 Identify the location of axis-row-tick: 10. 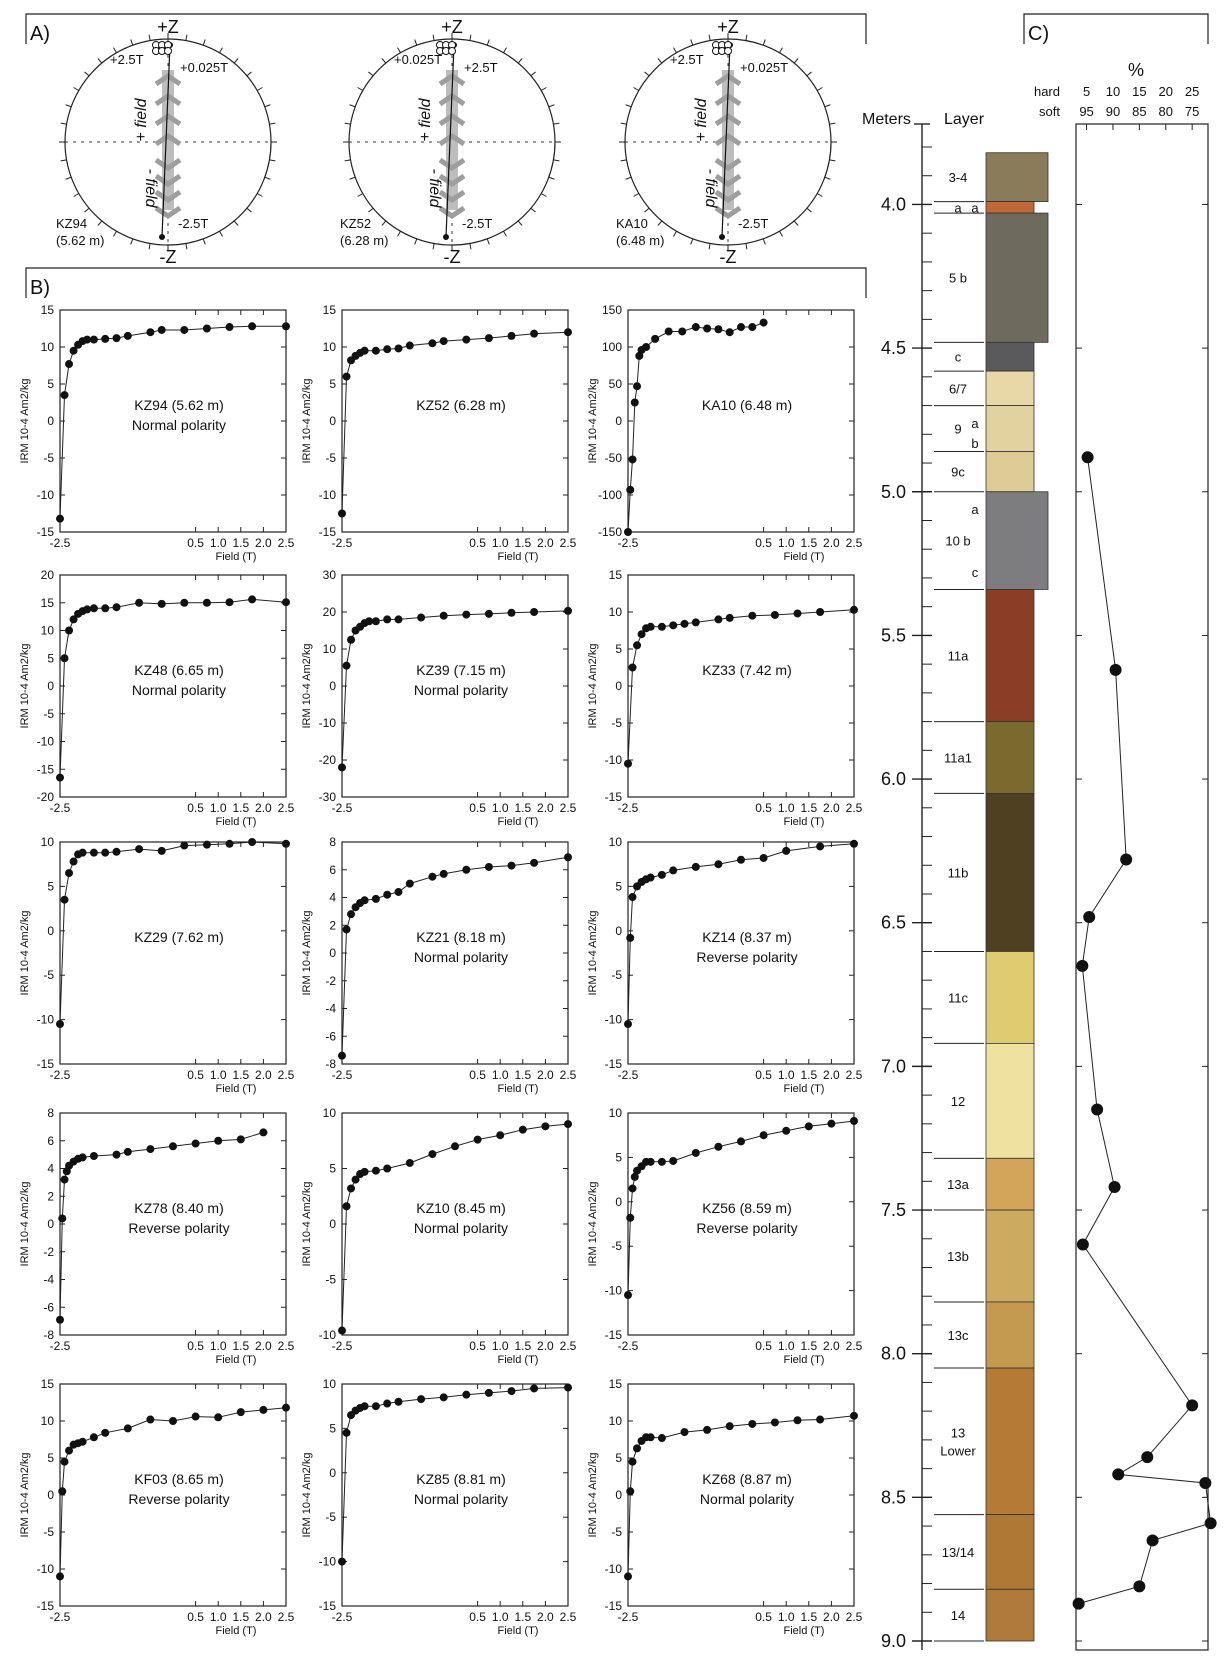
(1113, 91).